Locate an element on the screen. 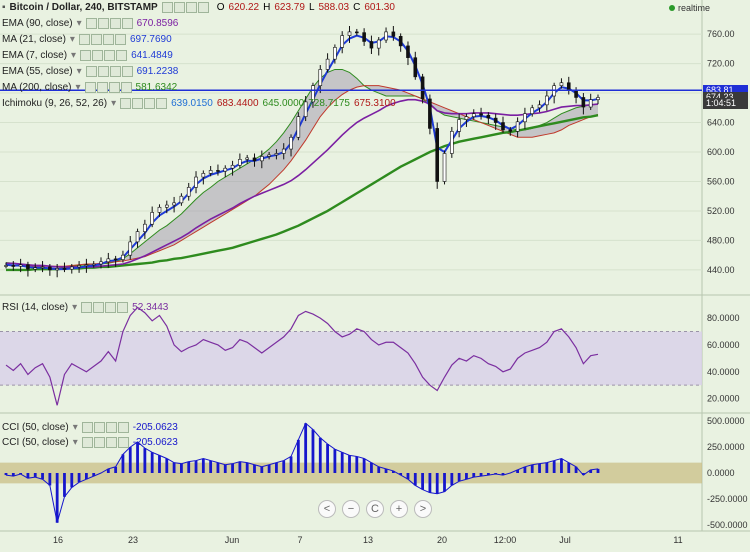 The width and height of the screenshot is (750, 552). cci-legend-0: CCI (50, close) ▾ -205.0623 is located at coordinates (90, 427).